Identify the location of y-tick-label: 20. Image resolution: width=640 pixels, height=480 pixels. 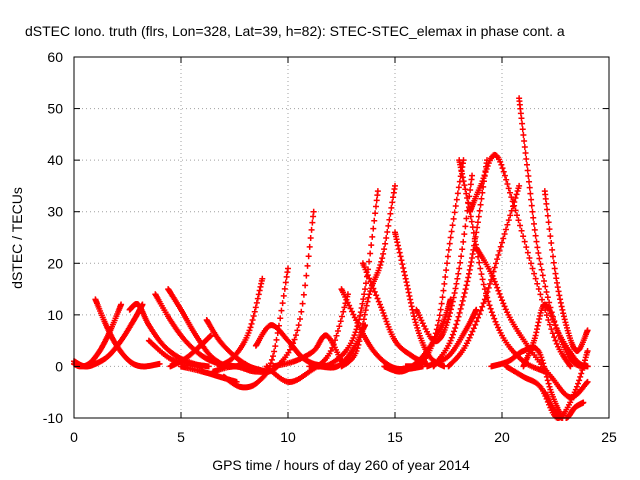
(55, 263).